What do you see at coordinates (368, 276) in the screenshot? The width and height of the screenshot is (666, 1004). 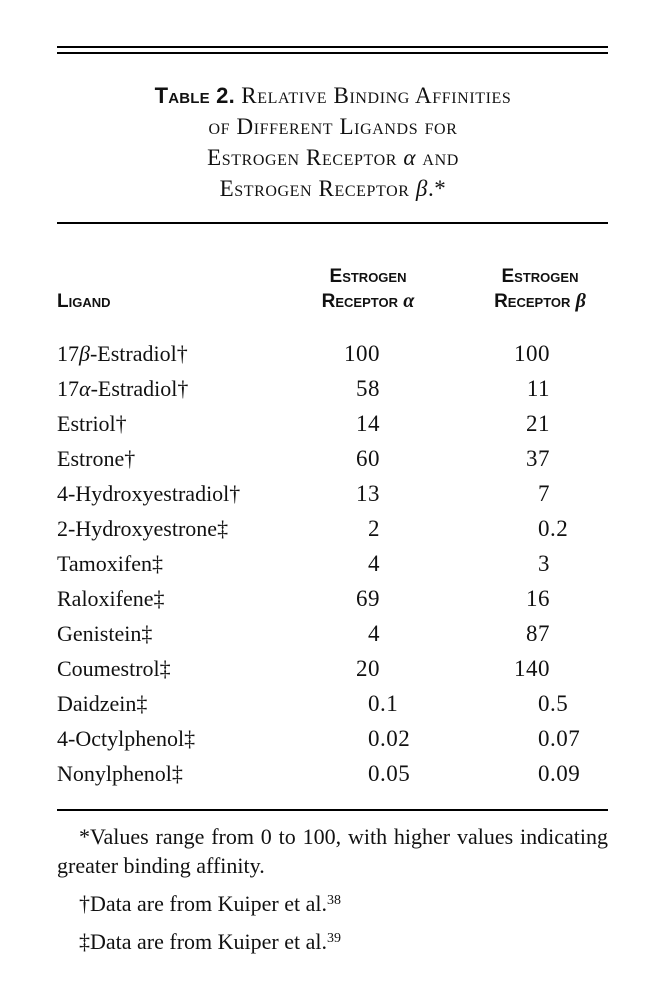 I see `er-alpha-header-line-1: Estrogen` at bounding box center [368, 276].